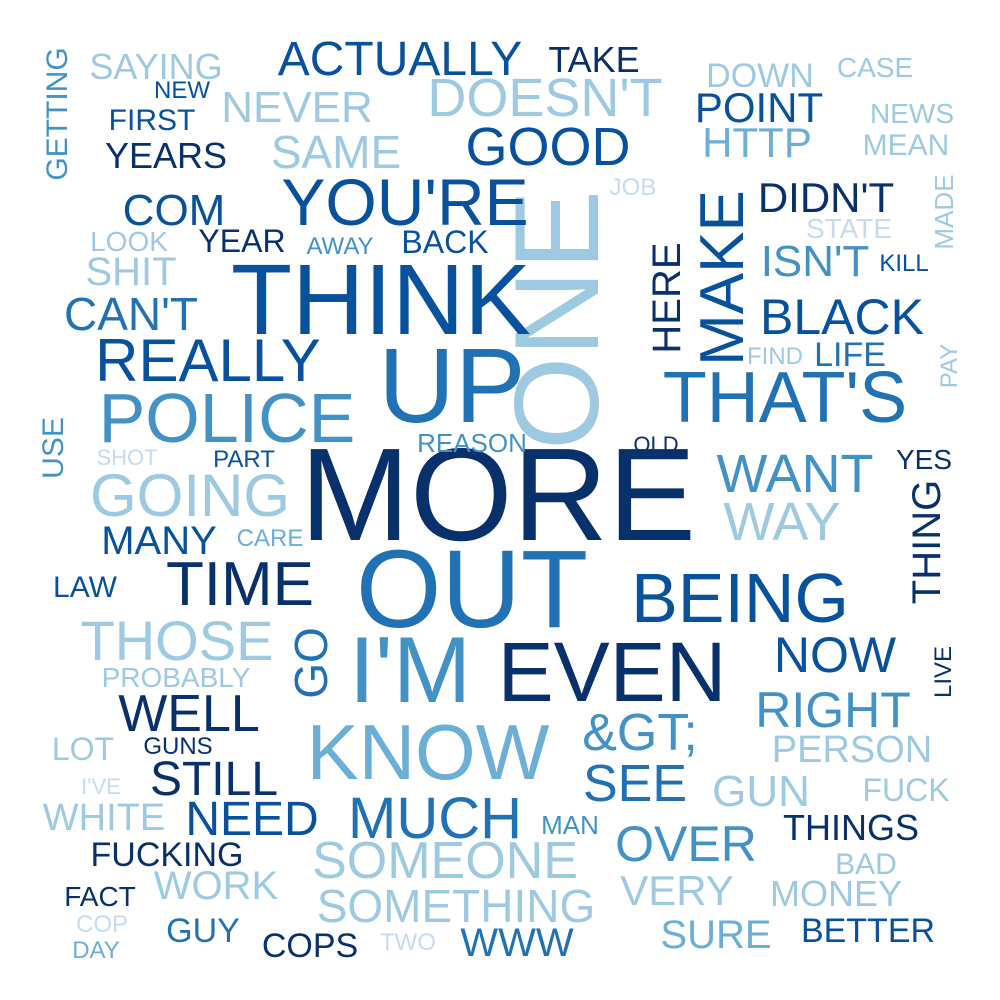 This screenshot has height=1000, width=1000. I want to click on word: KILL, so click(903, 263).